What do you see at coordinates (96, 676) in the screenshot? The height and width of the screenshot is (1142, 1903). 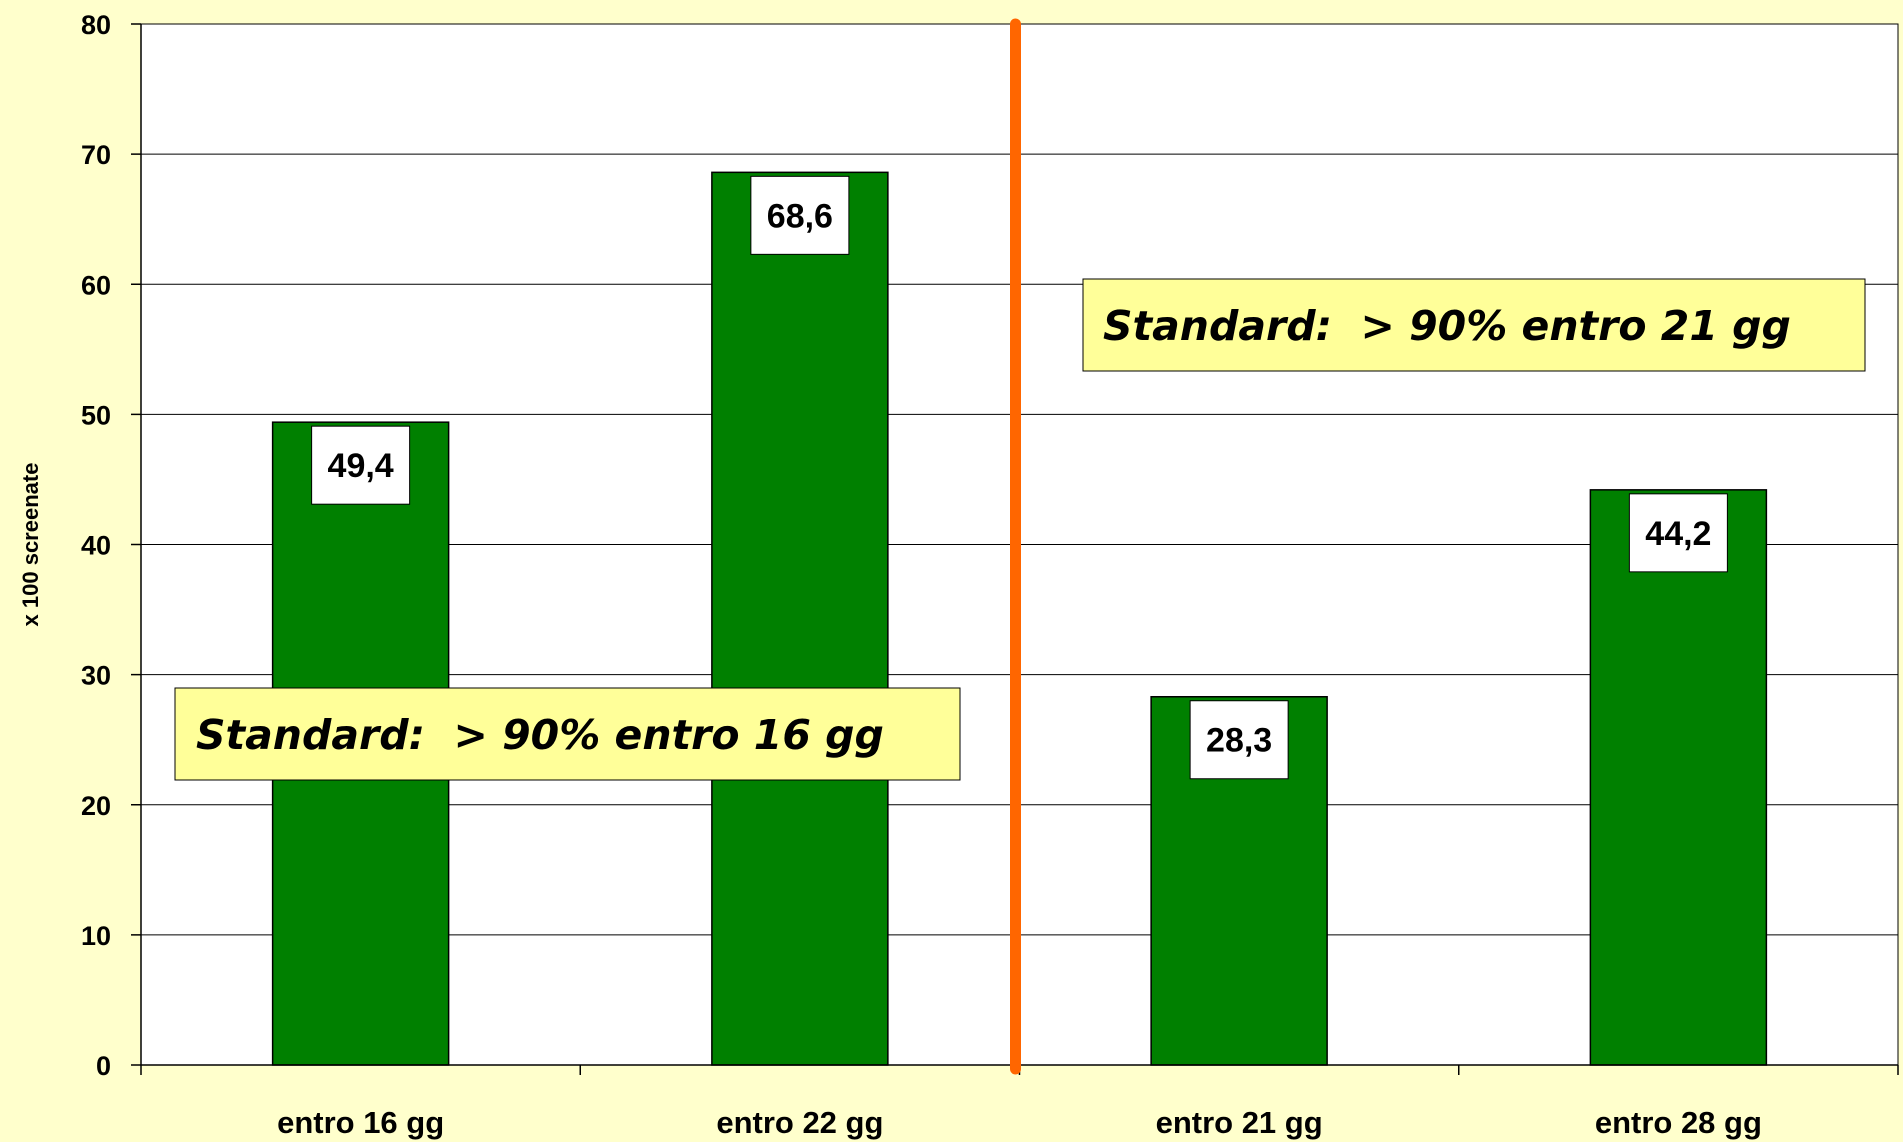 I see `y-tick-label: 30` at bounding box center [96, 676].